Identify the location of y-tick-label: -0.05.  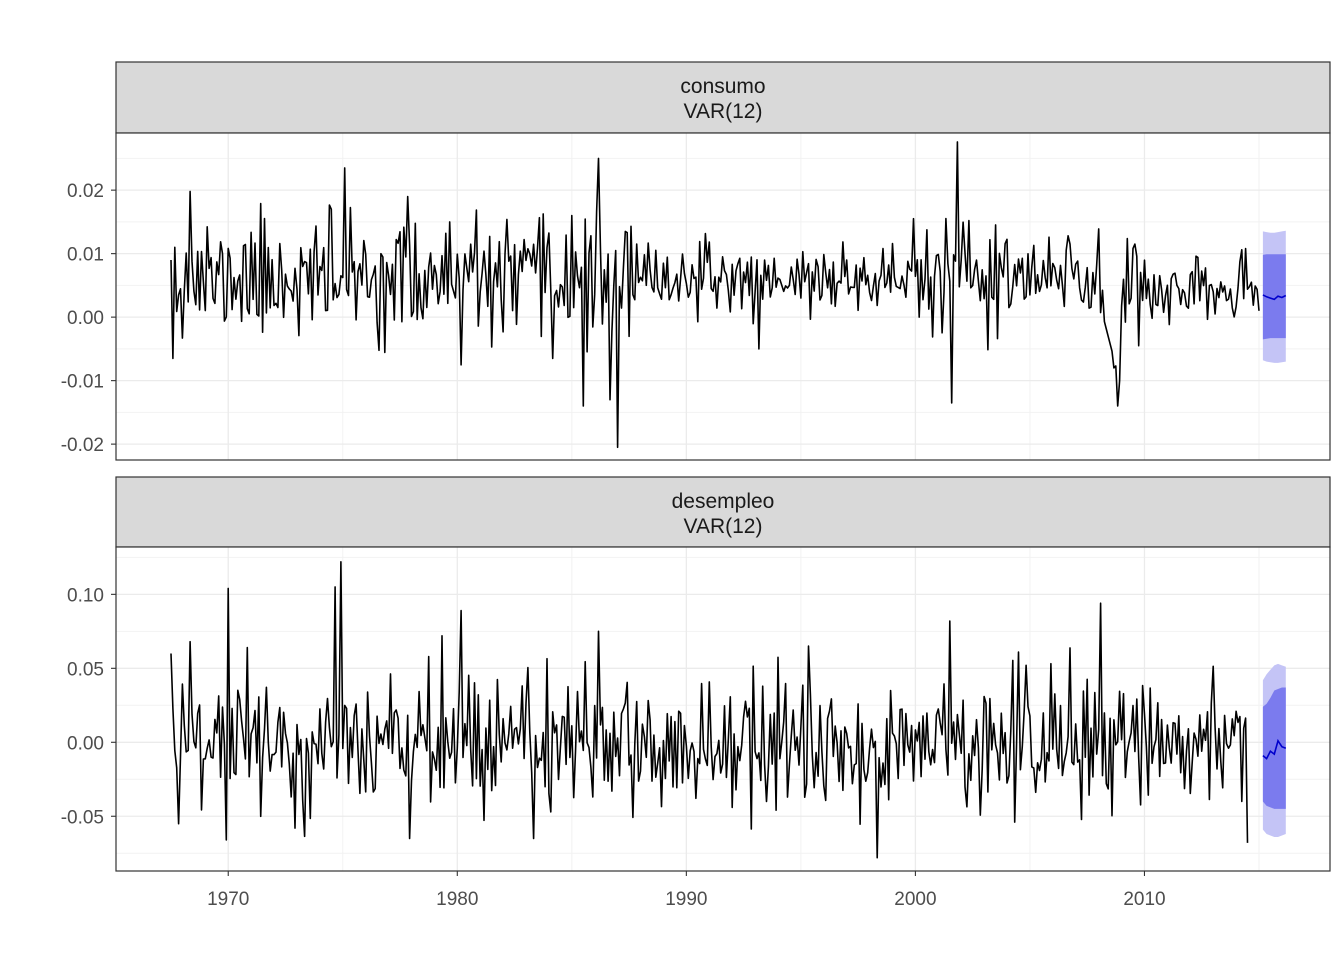
(82, 817).